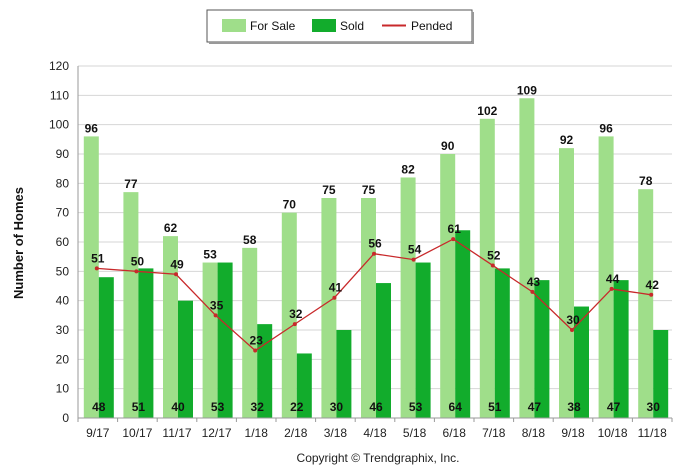 This screenshot has height=469, width=699. I want to click on legend-shadow-right, so click(473, 28).